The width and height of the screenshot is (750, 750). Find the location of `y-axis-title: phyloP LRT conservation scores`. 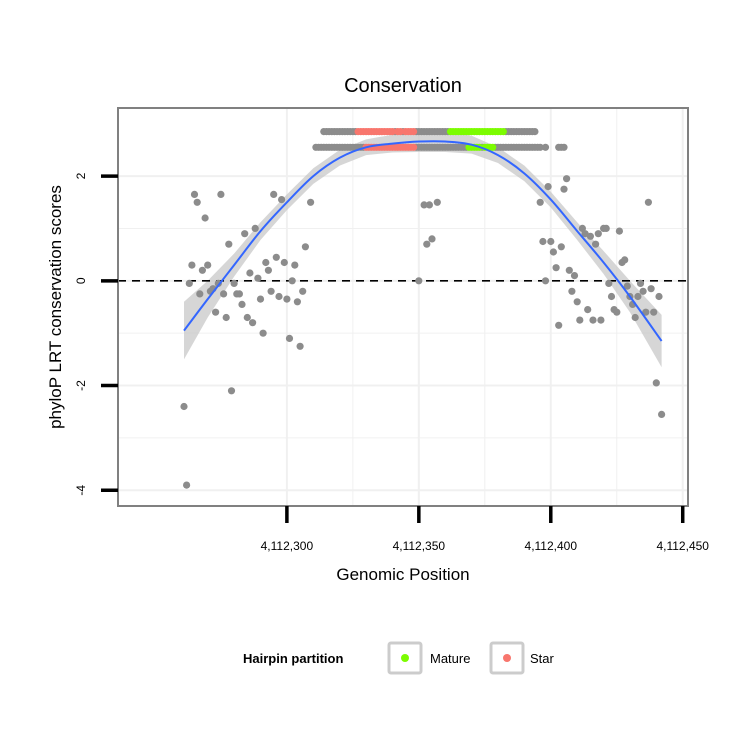

y-axis-title: phyloP LRT conservation scores is located at coordinates (55, 307).